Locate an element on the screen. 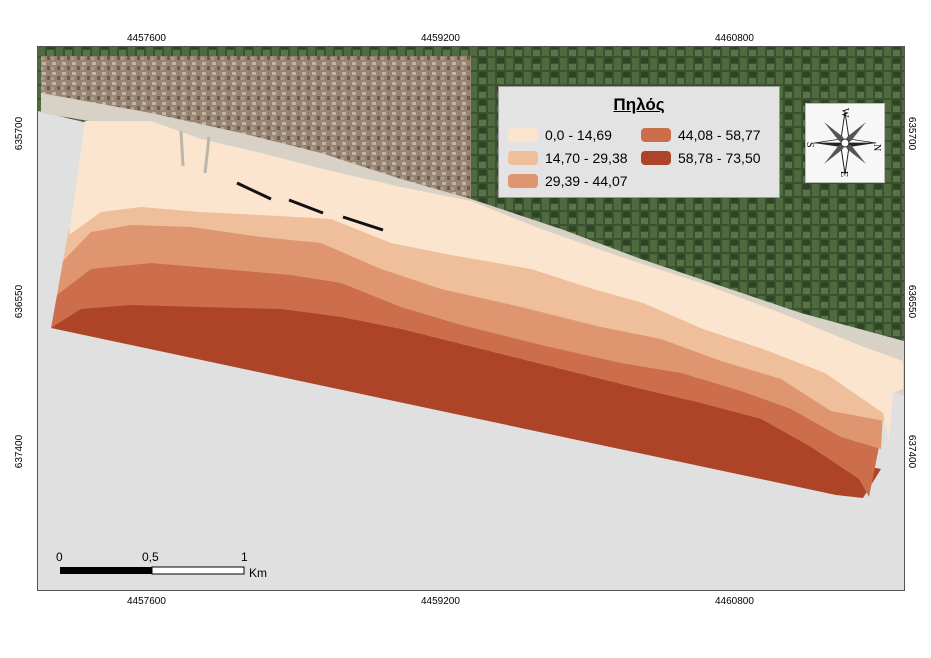 This screenshot has width=931, height=658. legend-label-2: 14,70 - 29,38 is located at coordinates (586, 158).